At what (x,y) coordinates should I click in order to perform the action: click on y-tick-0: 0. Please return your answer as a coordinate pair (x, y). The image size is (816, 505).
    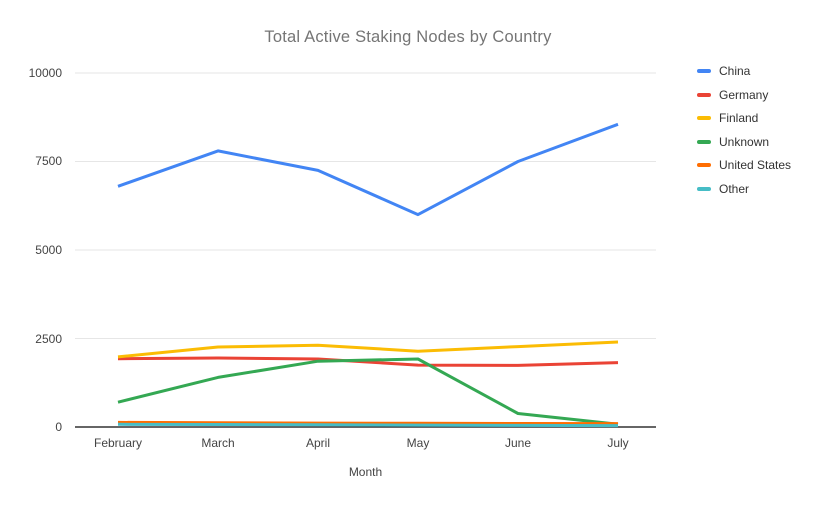
    Looking at the image, I should click on (58, 427).